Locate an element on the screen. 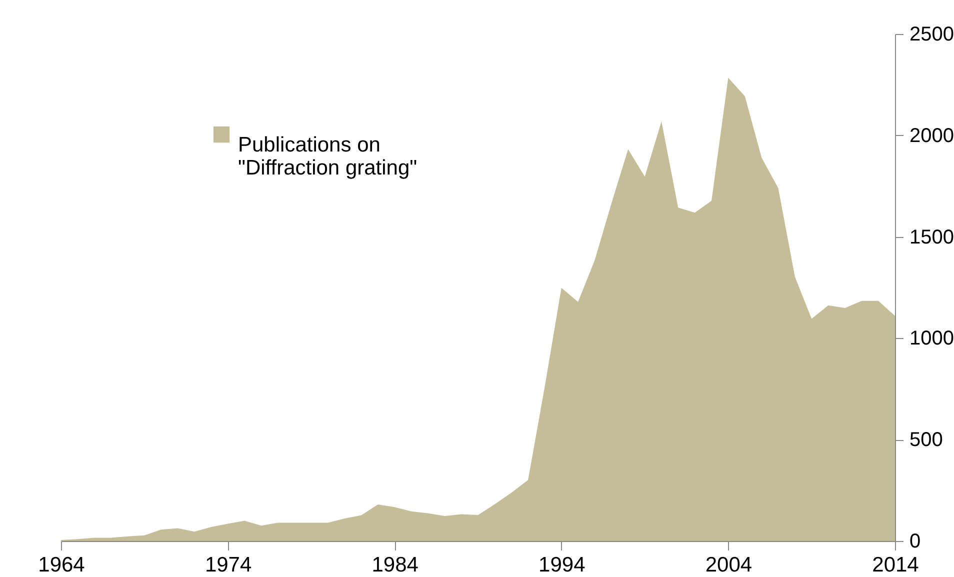 The width and height of the screenshot is (954, 577). y-tick-label: 1500 is located at coordinates (932, 237).